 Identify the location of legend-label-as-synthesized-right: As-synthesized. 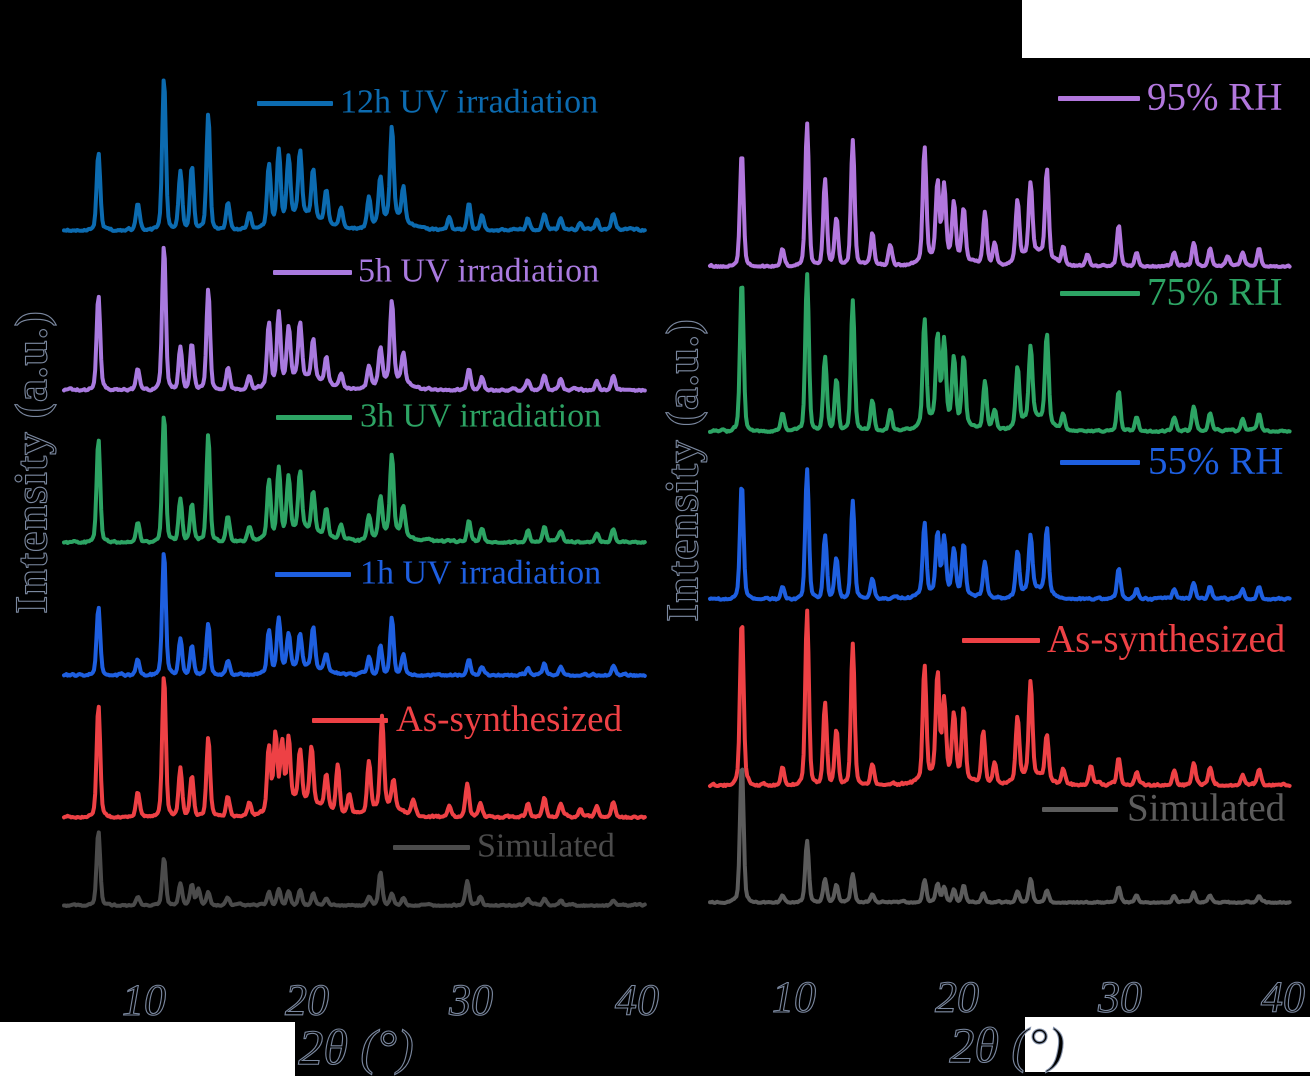
(1166, 639).